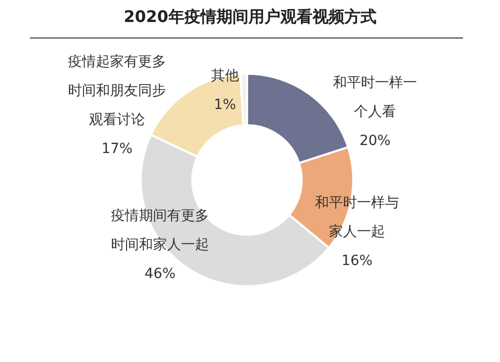 Image resolution: width=500 pixels, height=362 pixels. I want to click on data-label: 1%, so click(225, 105).